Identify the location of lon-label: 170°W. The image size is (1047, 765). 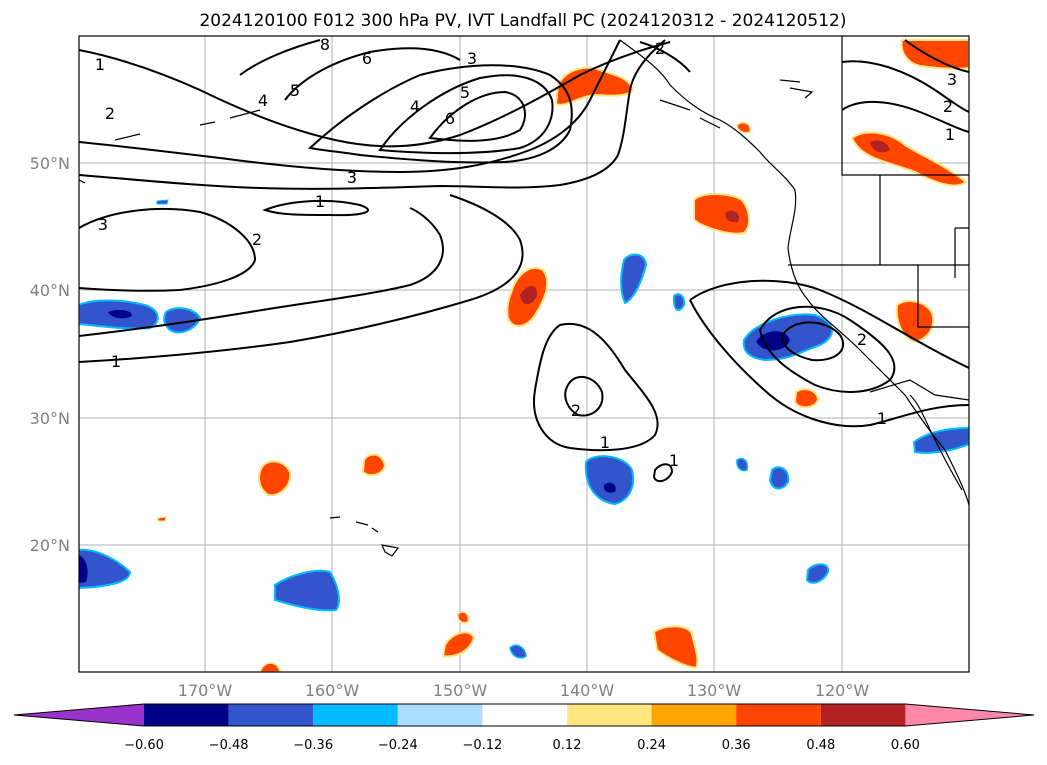
(205, 690).